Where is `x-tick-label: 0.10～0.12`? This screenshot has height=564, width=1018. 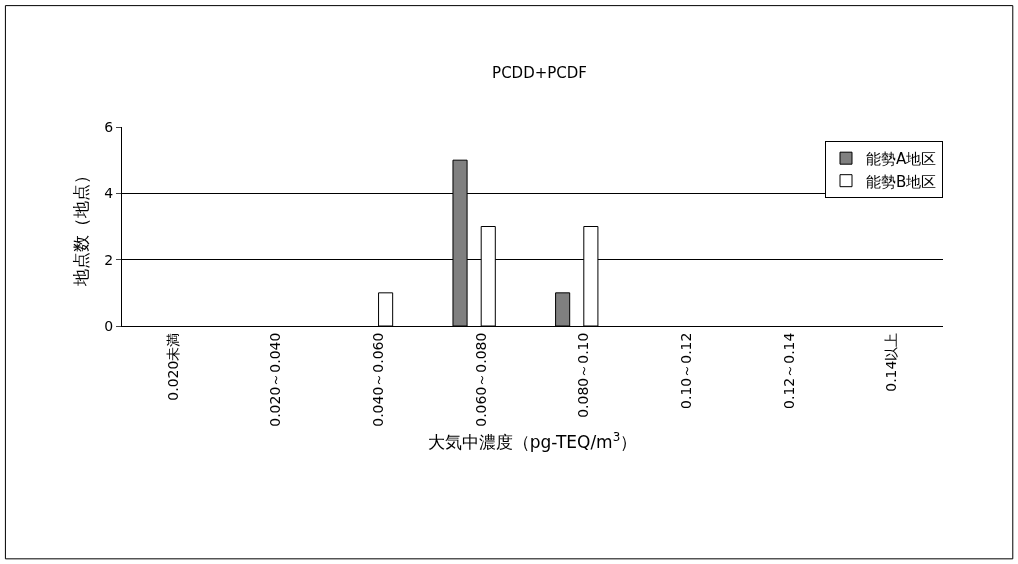 x-tick-label: 0.10～0.12 is located at coordinates (685, 370).